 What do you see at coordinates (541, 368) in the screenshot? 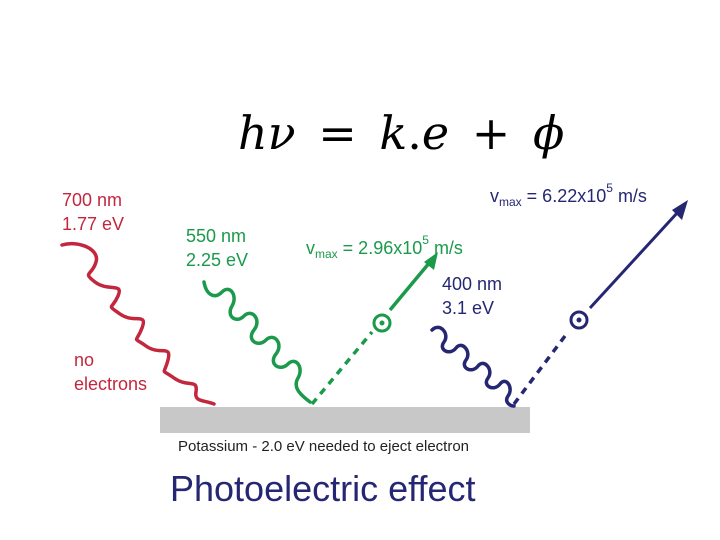
I see `violet-electron-track` at bounding box center [541, 368].